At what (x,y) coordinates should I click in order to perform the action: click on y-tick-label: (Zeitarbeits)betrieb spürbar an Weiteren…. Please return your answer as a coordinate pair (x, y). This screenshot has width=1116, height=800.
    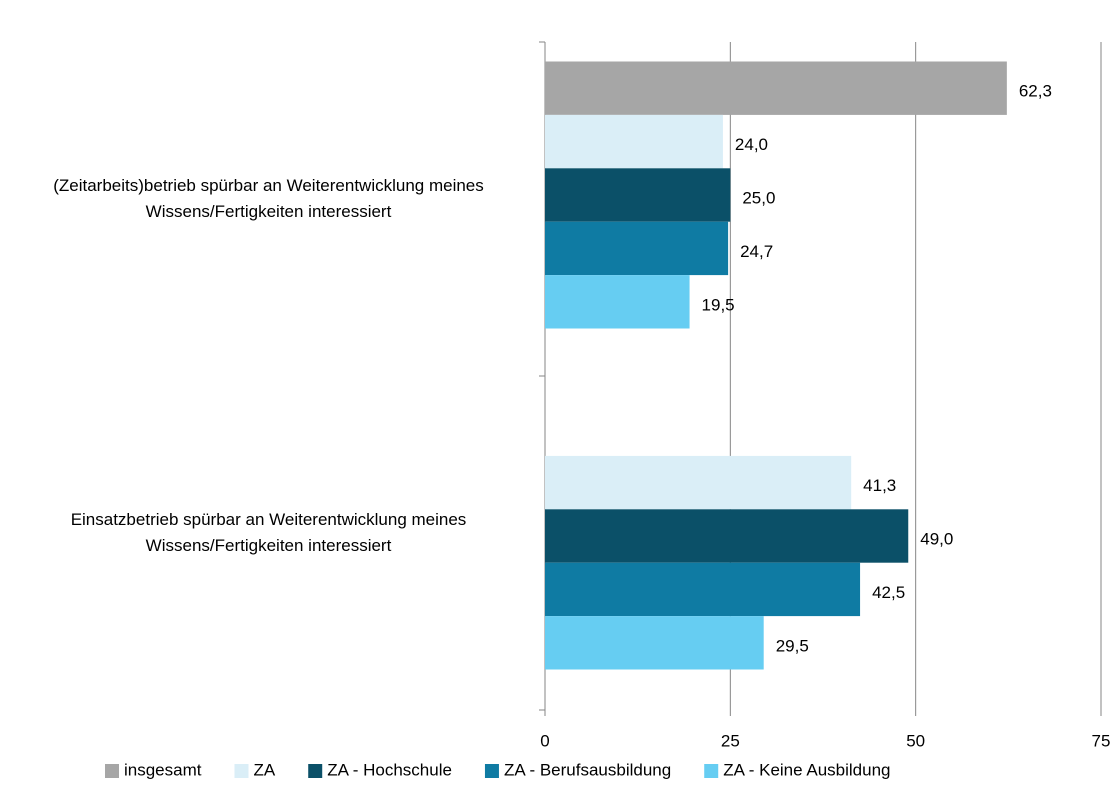
    Looking at the image, I should click on (268, 198).